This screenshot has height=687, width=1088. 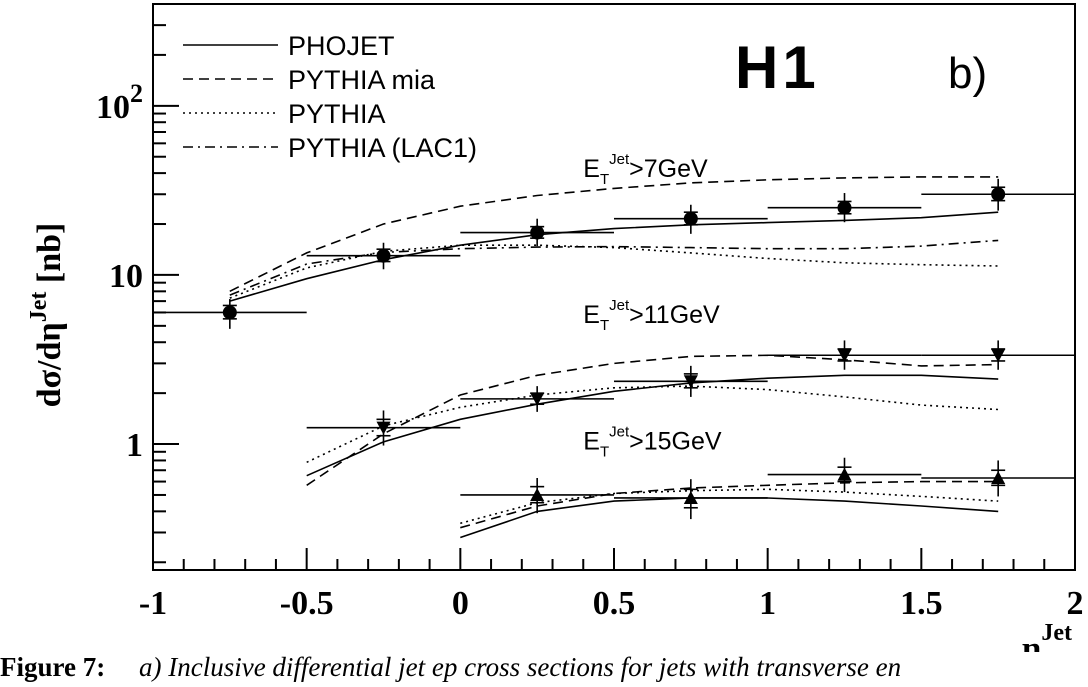 I want to click on x-tick-label: 1.5, so click(x=921, y=603).